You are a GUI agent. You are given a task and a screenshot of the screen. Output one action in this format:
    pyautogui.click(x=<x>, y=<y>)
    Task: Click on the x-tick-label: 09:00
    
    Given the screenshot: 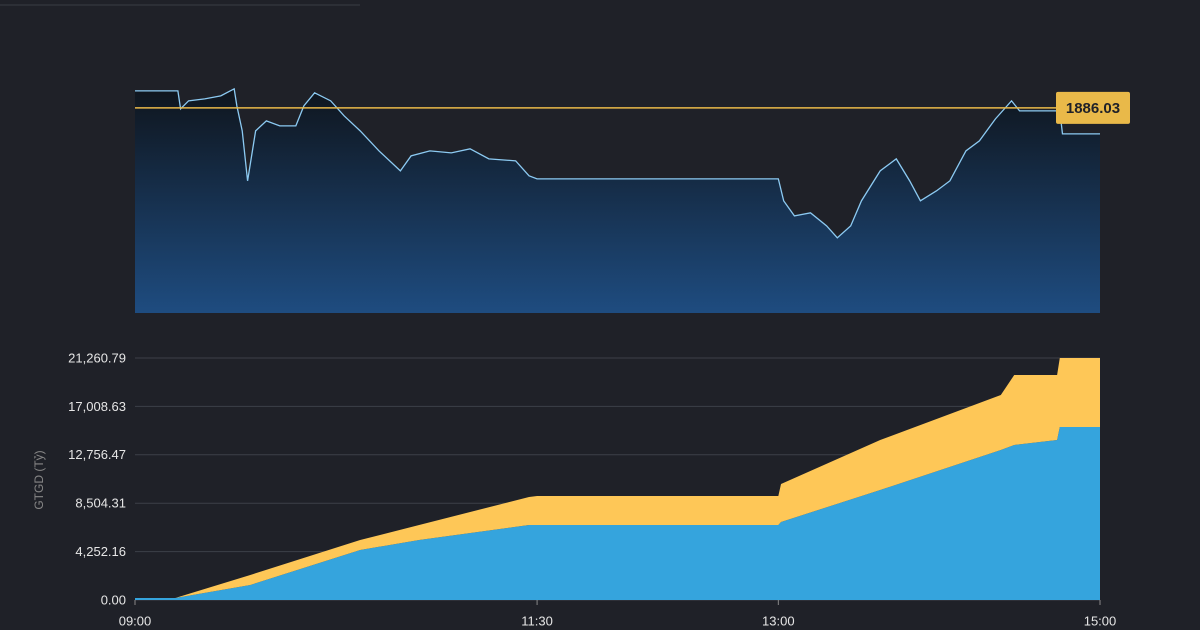 What is the action you would take?
    pyautogui.click(x=135, y=620)
    